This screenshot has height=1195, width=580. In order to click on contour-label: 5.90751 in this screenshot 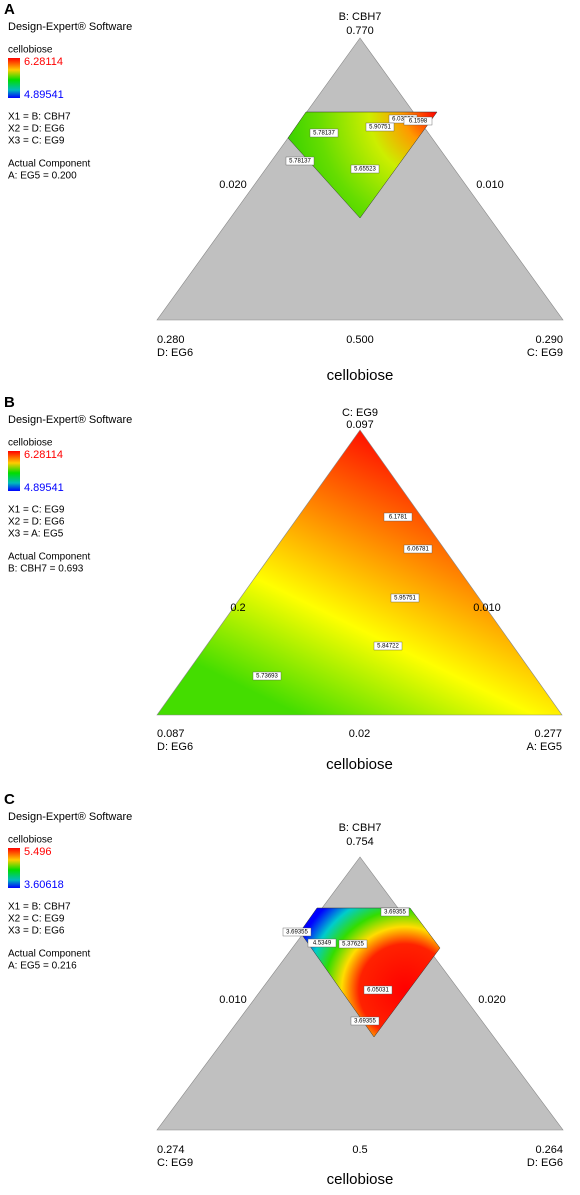, I will do `click(380, 128)`.